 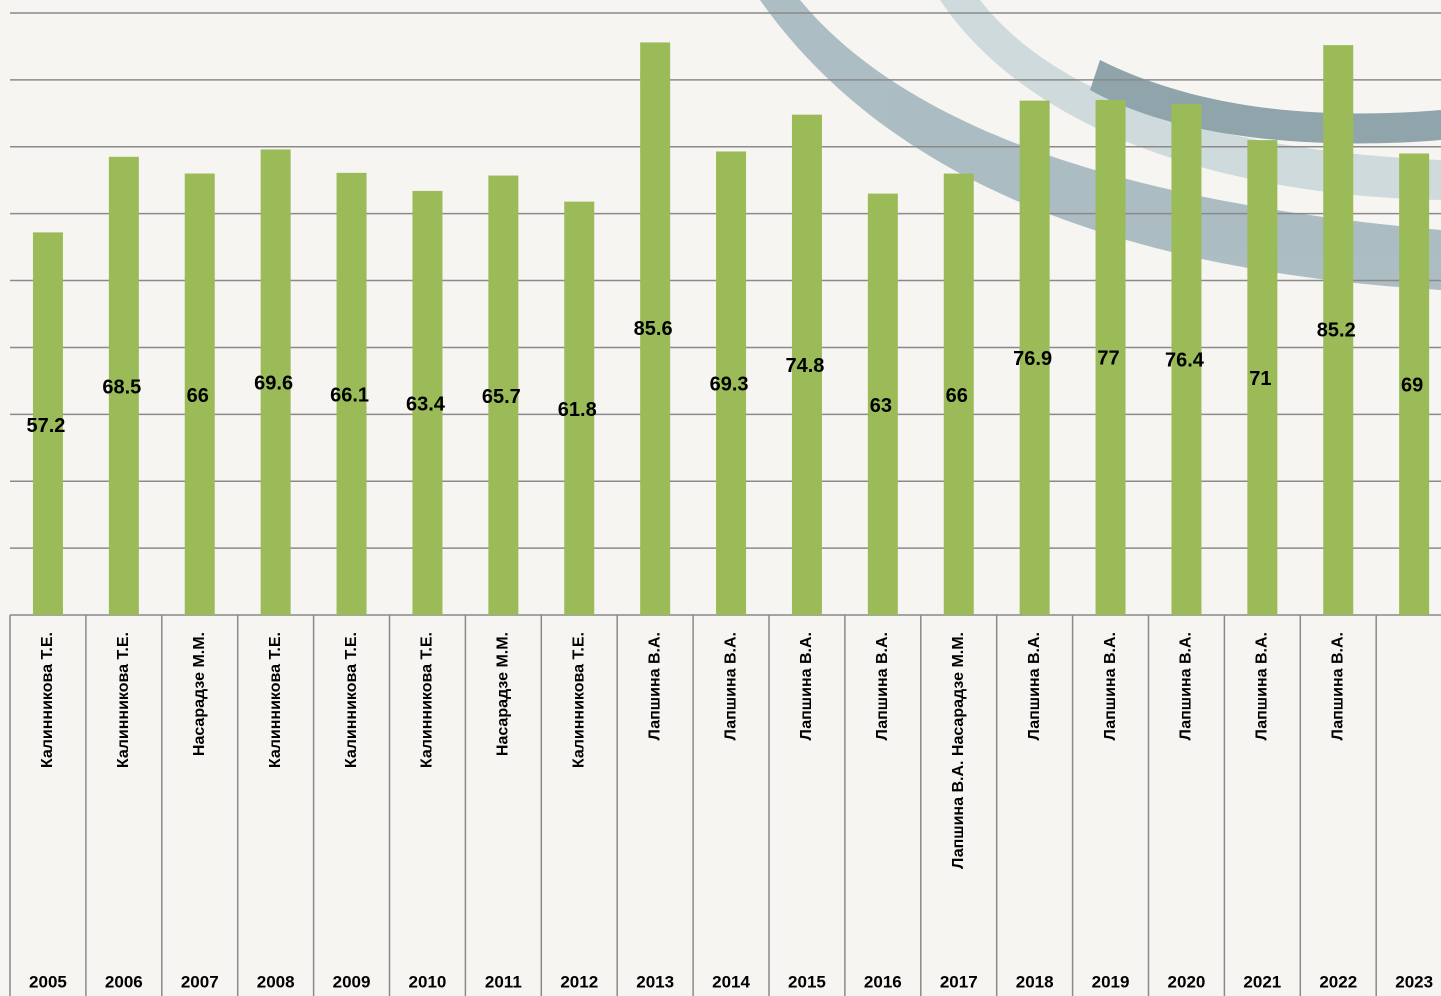 I want to click on x-tick-label: 2008, so click(x=276, y=981).